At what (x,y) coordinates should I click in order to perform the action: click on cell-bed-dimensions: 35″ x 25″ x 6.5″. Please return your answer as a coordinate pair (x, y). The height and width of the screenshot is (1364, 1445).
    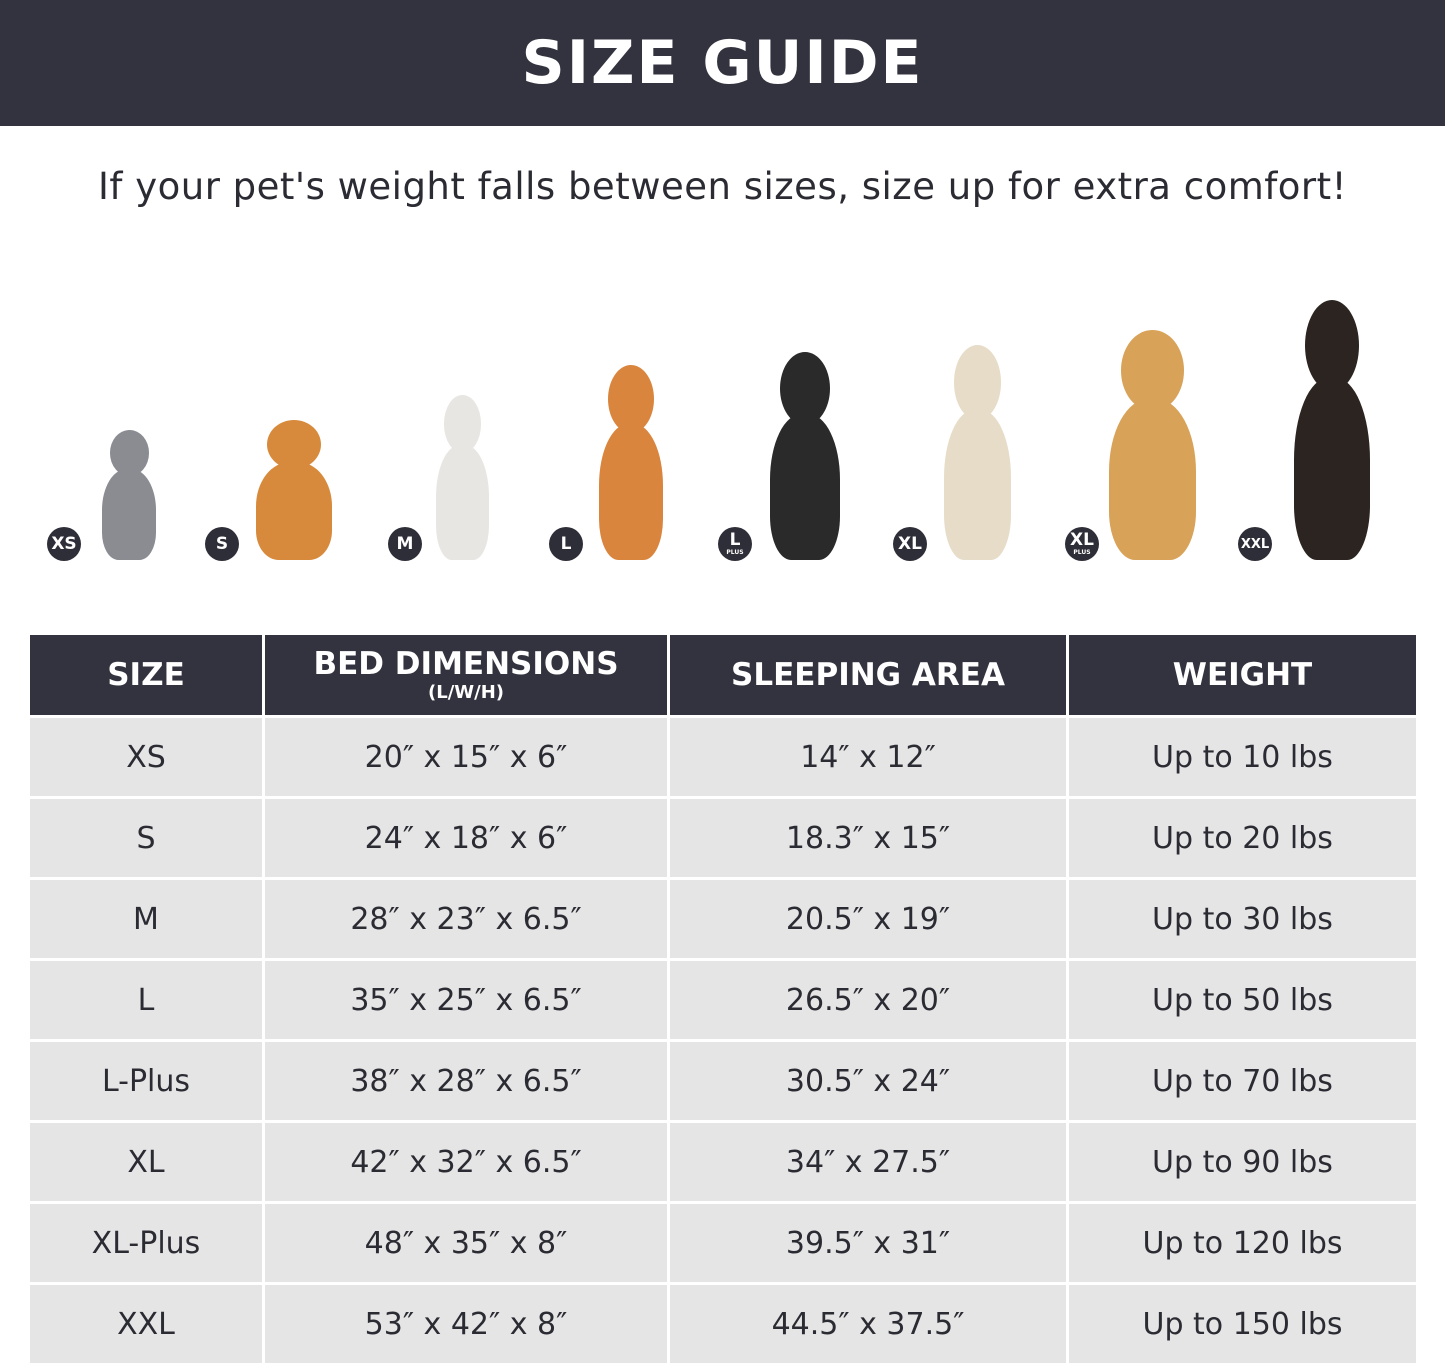
    Looking at the image, I should click on (466, 999).